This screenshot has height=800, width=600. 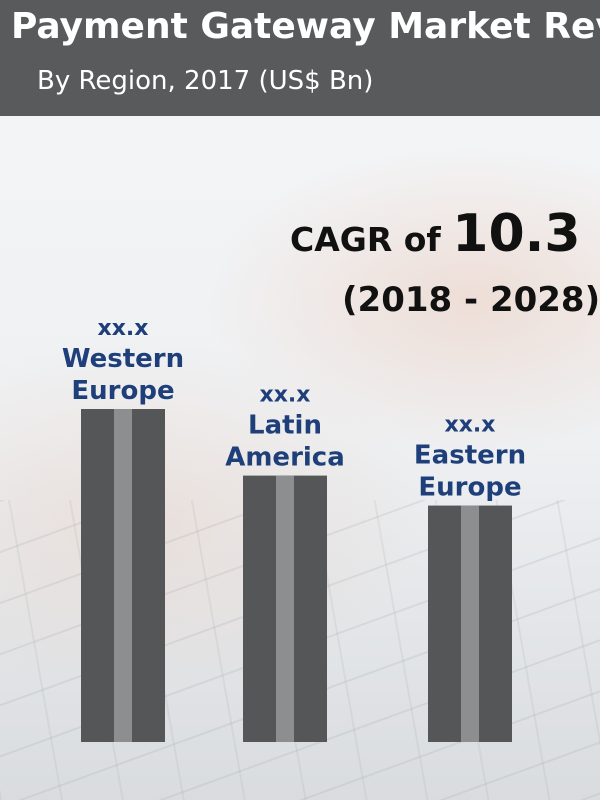 What do you see at coordinates (205, 81) in the screenshot?
I see `chart-subtitle: By Region, 2017 (US$ Bn)` at bounding box center [205, 81].